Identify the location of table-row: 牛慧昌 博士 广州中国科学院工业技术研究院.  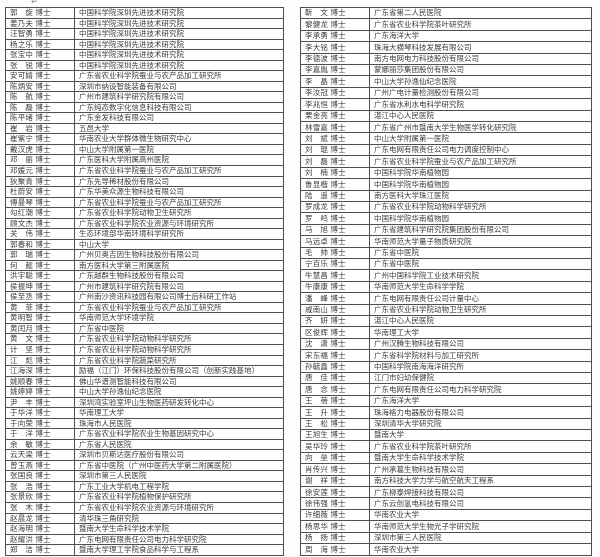
(446, 275).